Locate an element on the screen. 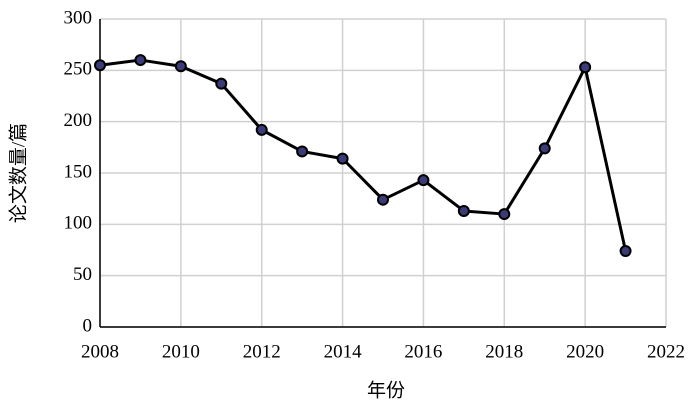 The width and height of the screenshot is (700, 410). y-tick-label: 150 is located at coordinates (78, 171).